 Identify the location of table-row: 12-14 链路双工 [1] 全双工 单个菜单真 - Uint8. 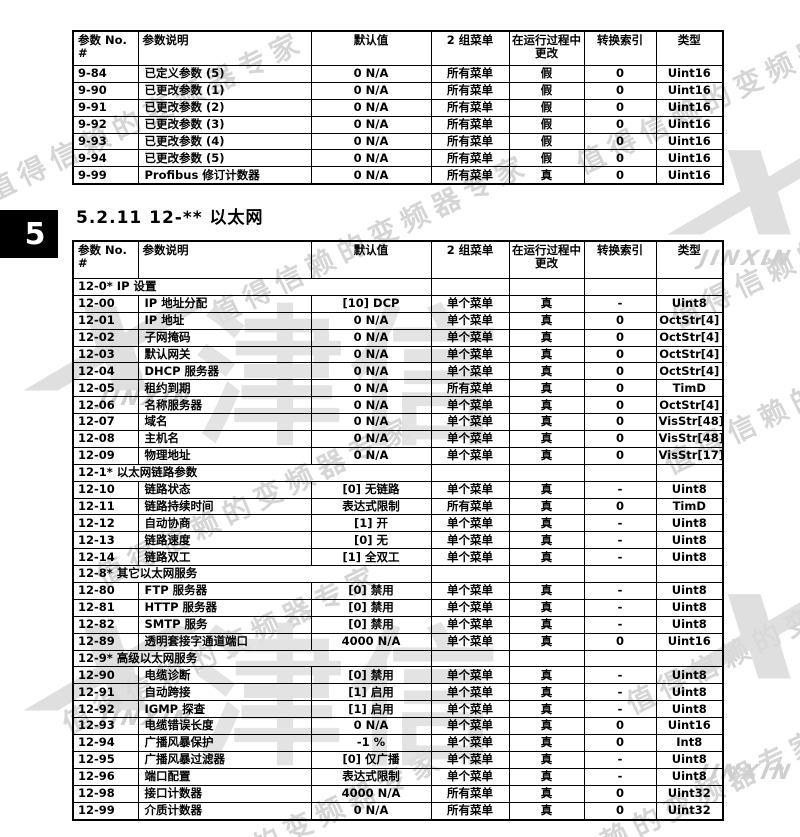
(398, 557).